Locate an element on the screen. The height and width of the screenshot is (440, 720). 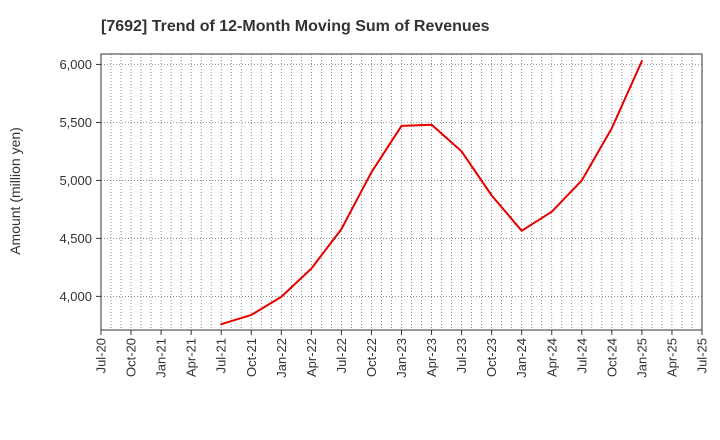
x-tick-label: Jan-24 is located at coordinates (521, 358).